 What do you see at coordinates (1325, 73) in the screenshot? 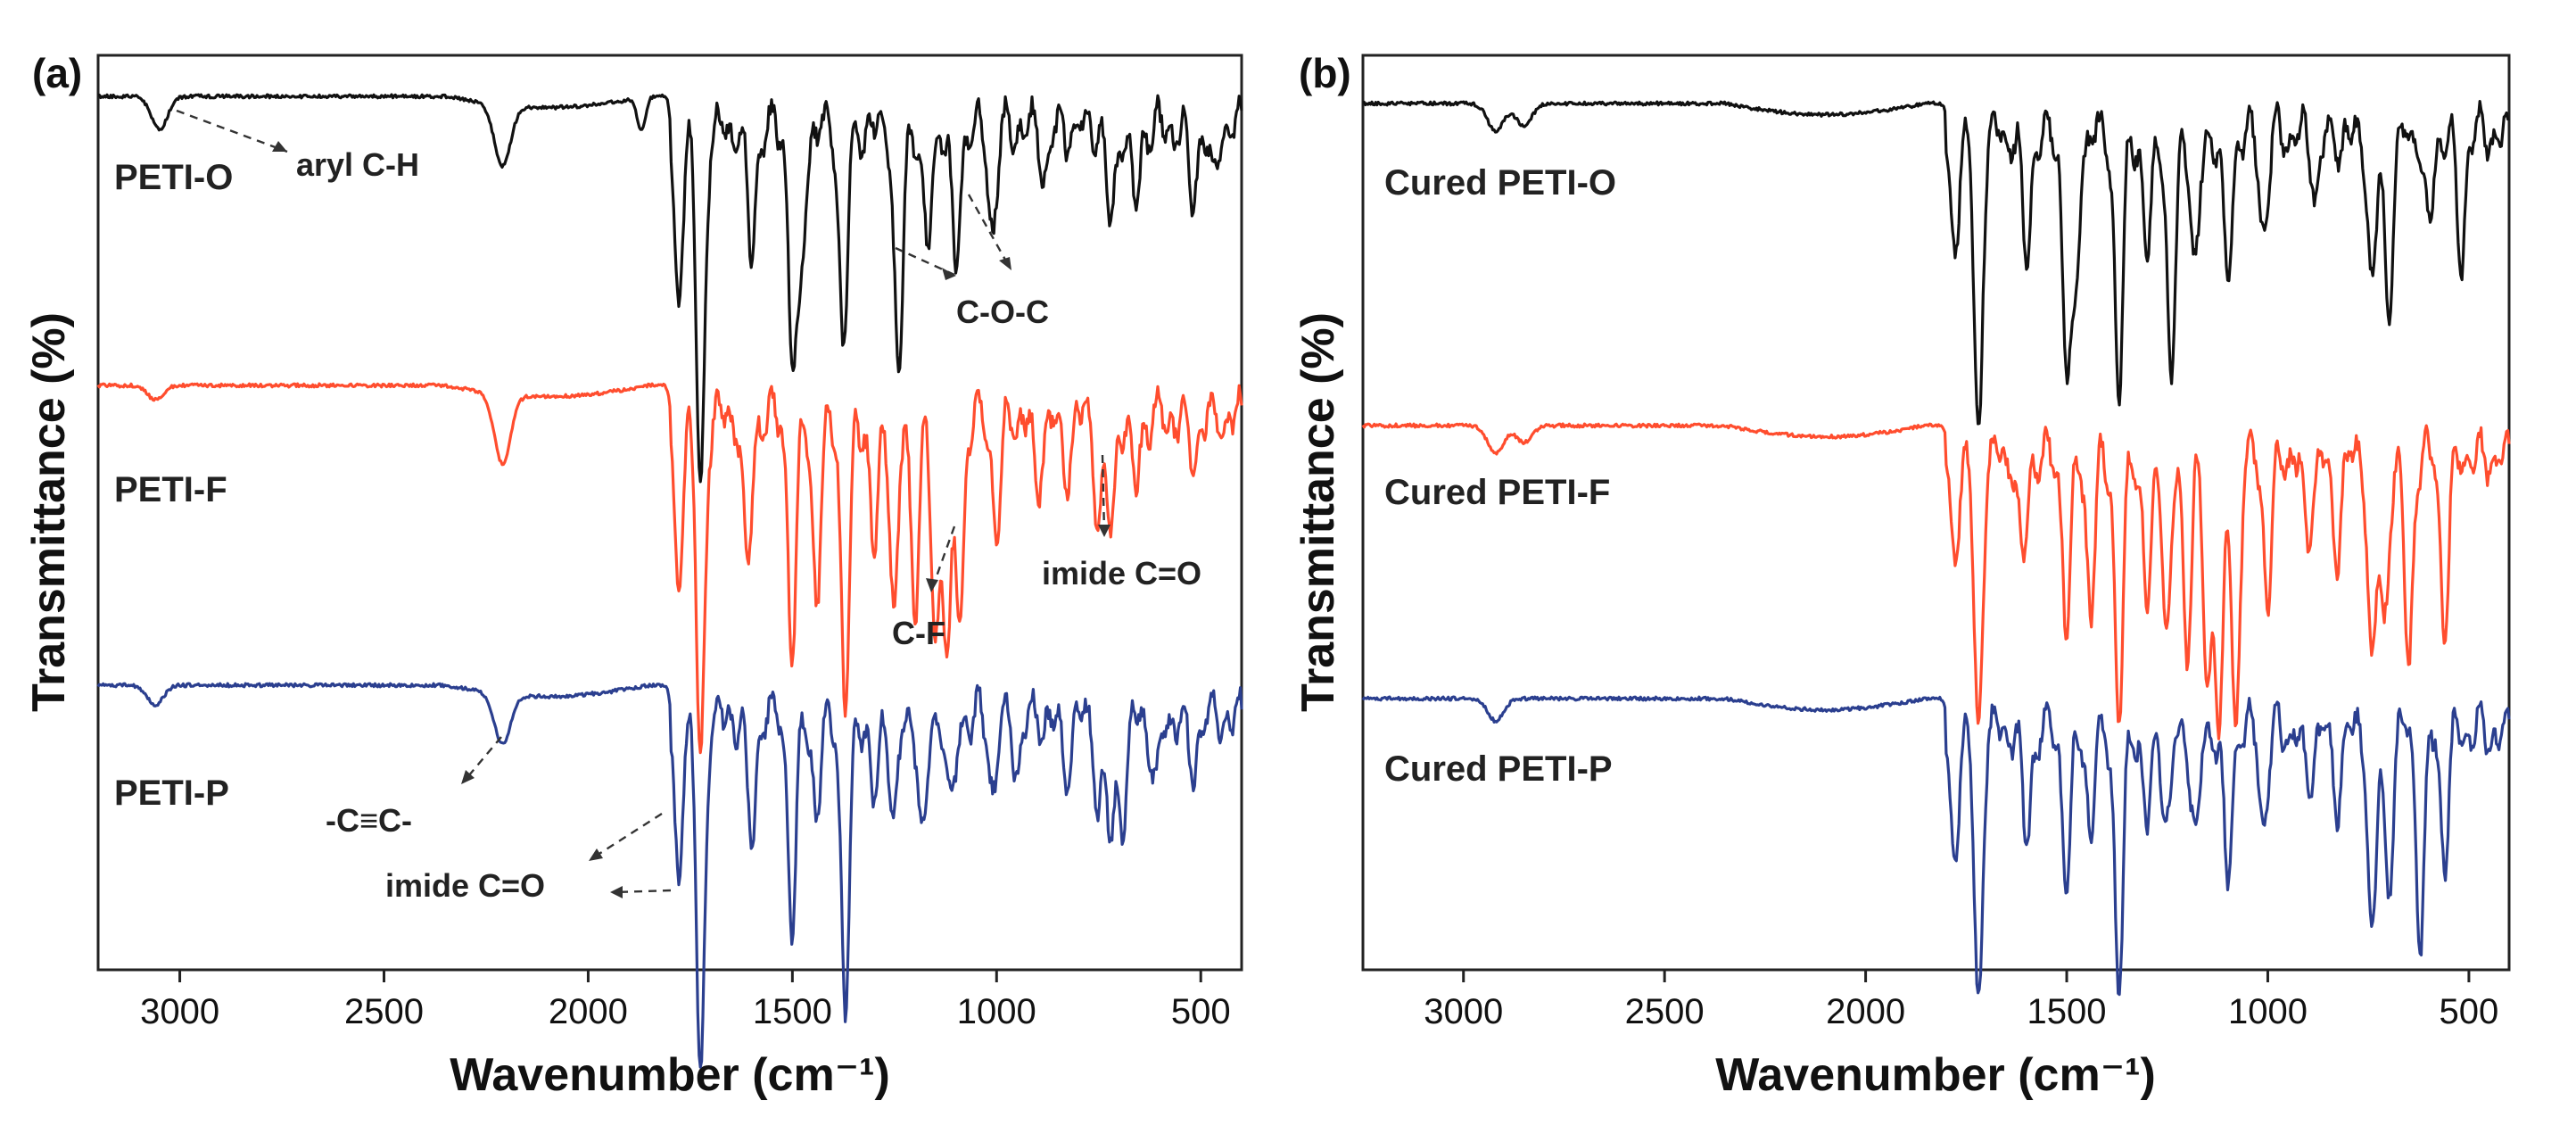
I see `panel-b-letter: (b)` at bounding box center [1325, 73].